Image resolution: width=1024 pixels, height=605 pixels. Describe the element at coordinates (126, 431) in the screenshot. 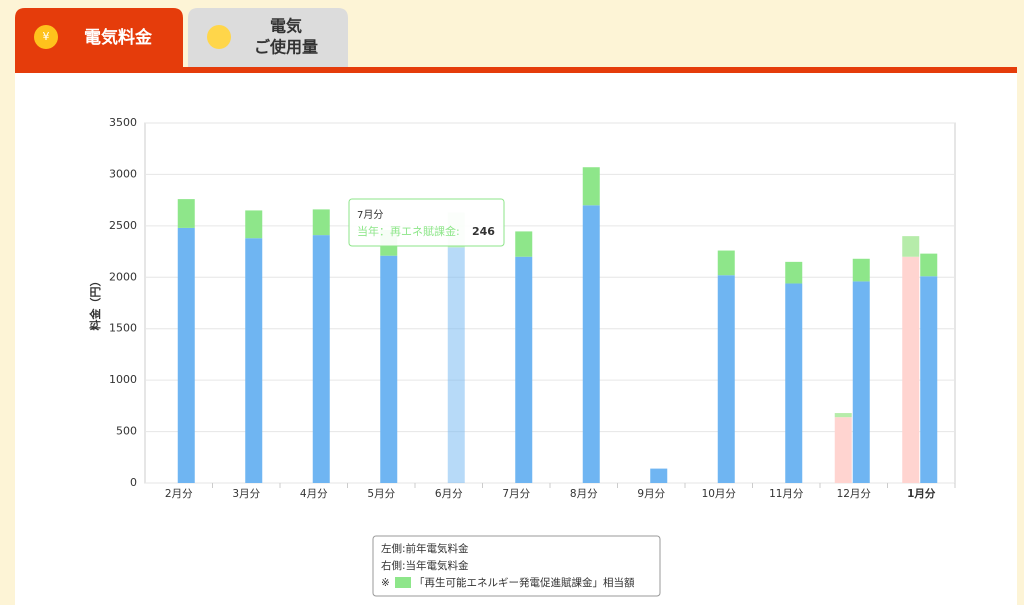

I see `y-tick-label: 500` at that location.